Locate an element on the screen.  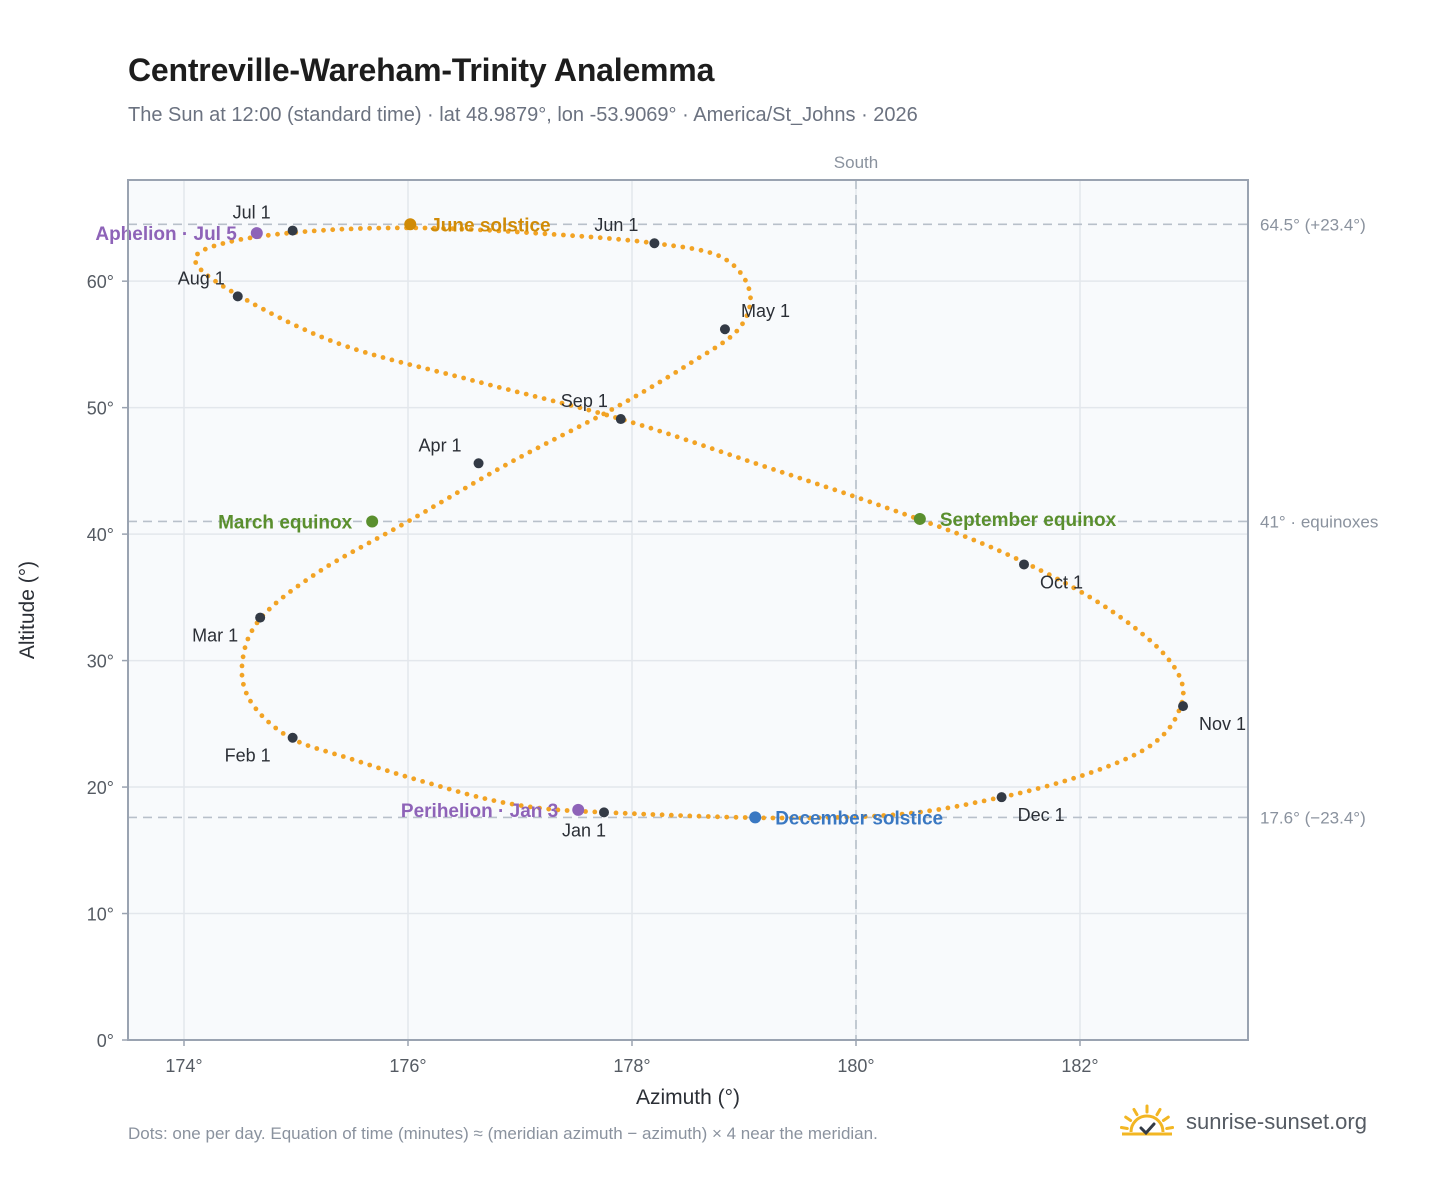
x-axis-title: Azimuth (°) is located at coordinates (688, 1097).